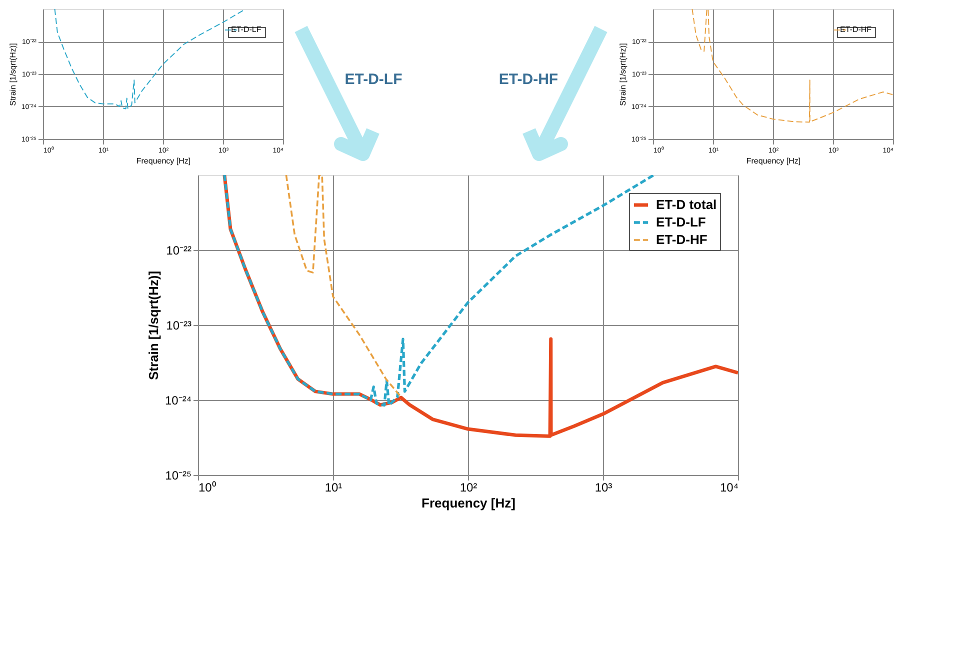 The height and width of the screenshot is (647, 973). I want to click on y-tick-label: 10⁻²², so click(179, 251).